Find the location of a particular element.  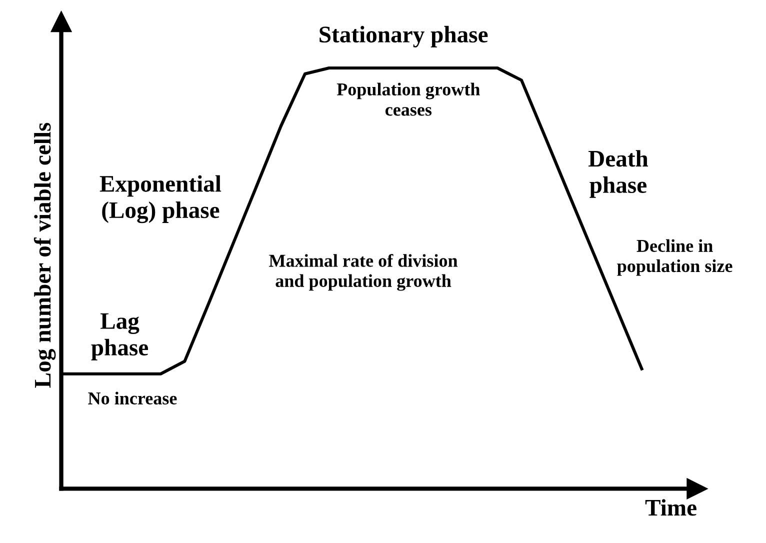

annotation: Decline in population size is located at coordinates (674, 257).